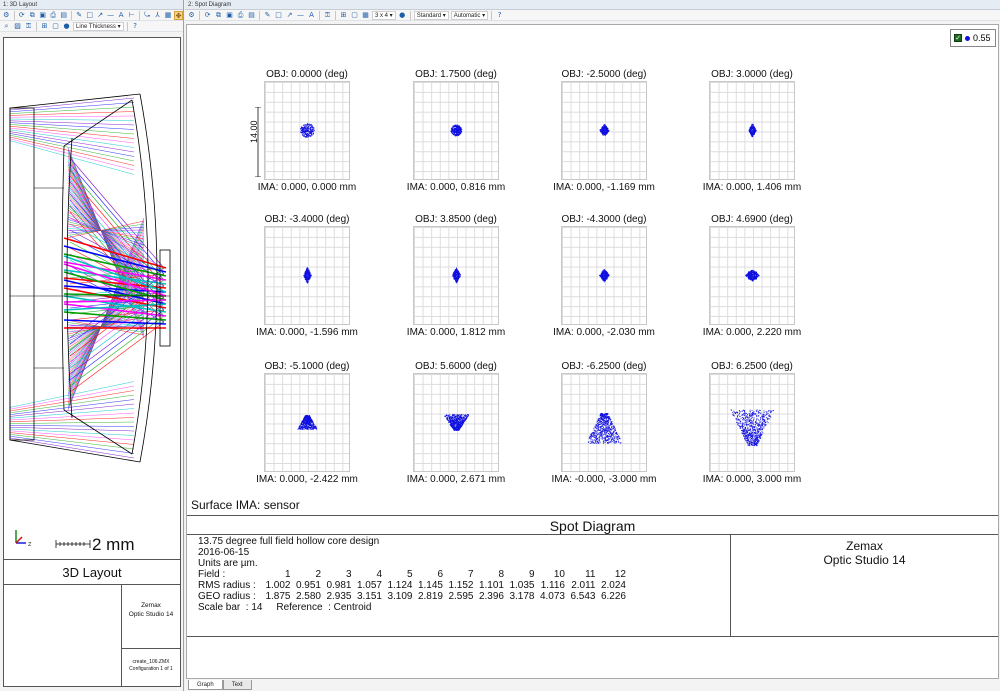 The height and width of the screenshot is (691, 1000). Describe the element at coordinates (400, 585) in the screenshot. I see `rms-value: 1.124` at that location.